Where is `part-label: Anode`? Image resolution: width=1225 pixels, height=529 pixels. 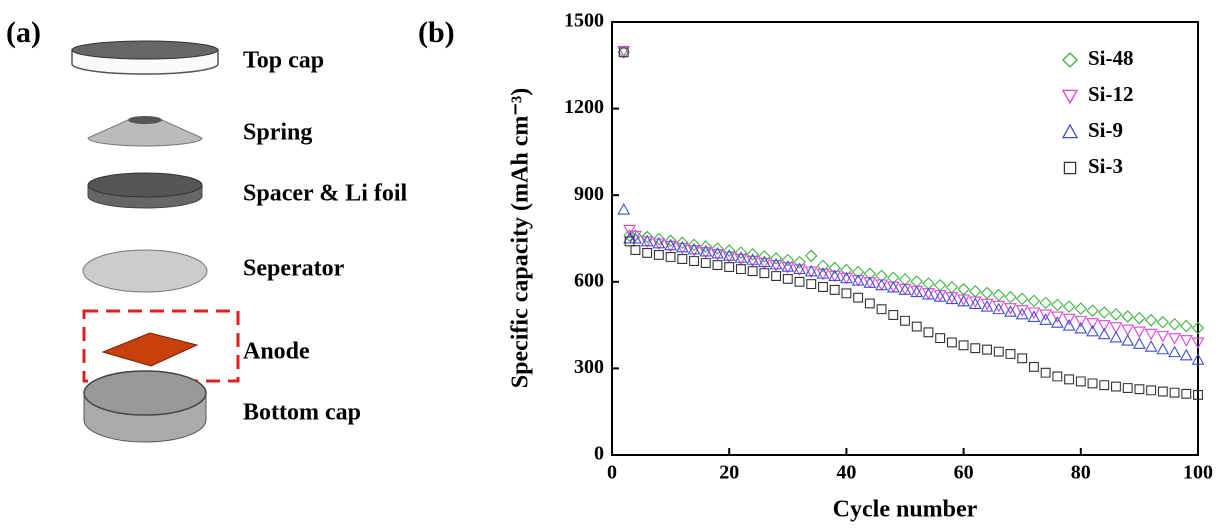
part-label: Anode is located at coordinates (276, 352).